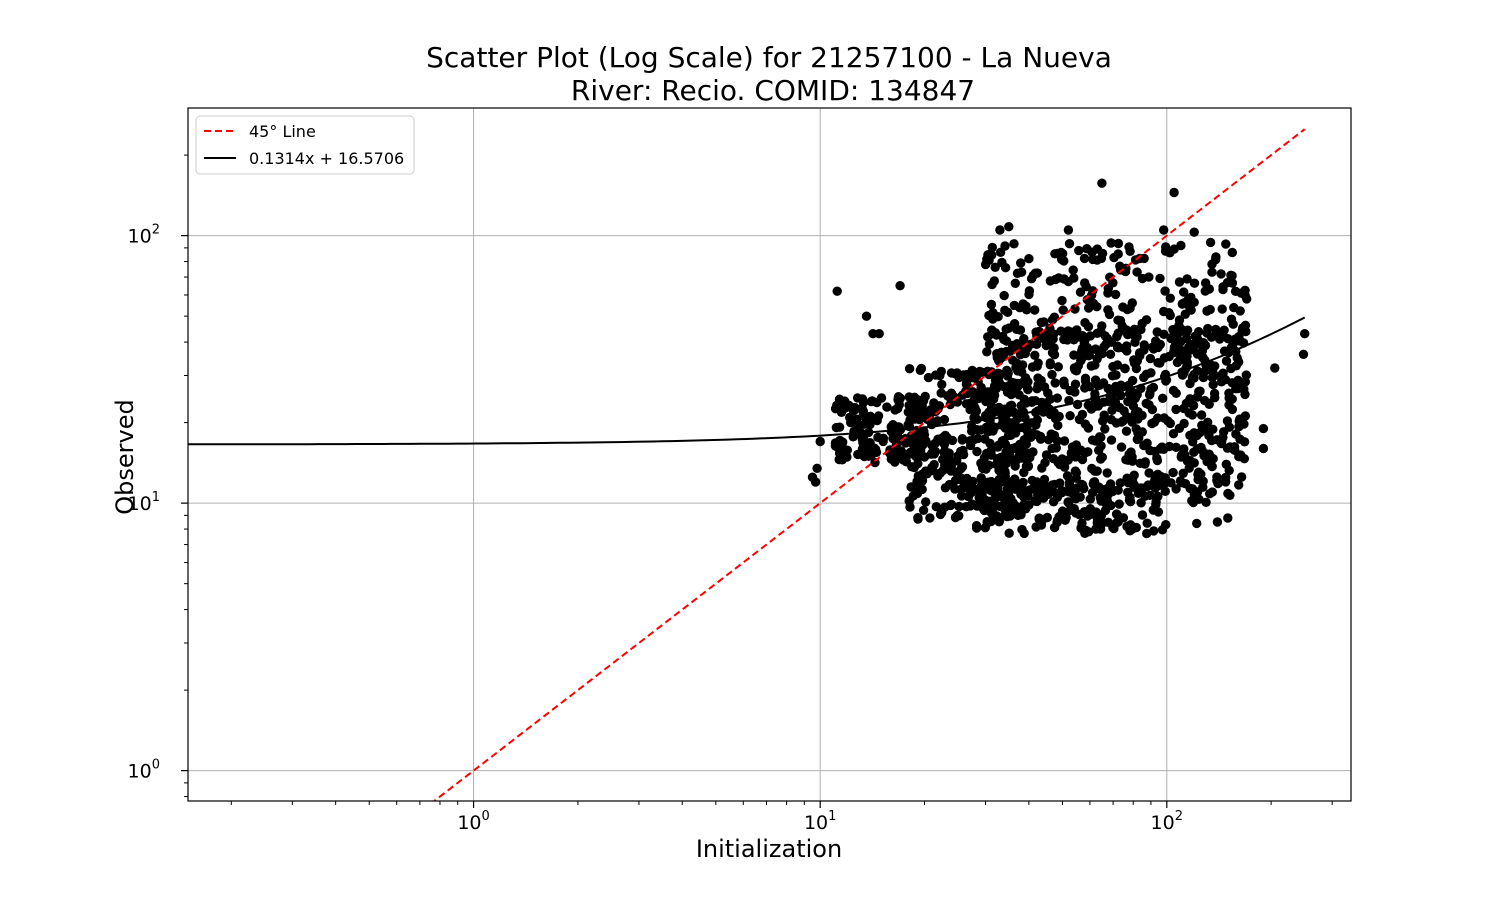 This screenshot has height=900, width=1500. Describe the element at coordinates (773, 90) in the screenshot. I see `chart-subtitle: River: Recio. COMID: 134847` at that location.